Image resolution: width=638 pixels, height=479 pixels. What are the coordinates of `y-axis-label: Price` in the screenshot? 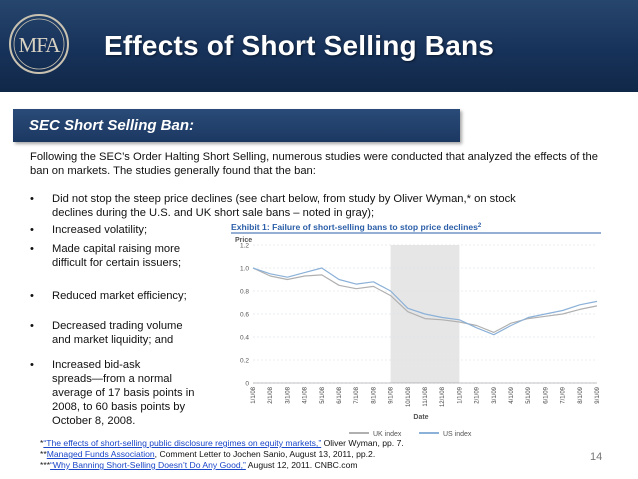 It's located at (243, 240).